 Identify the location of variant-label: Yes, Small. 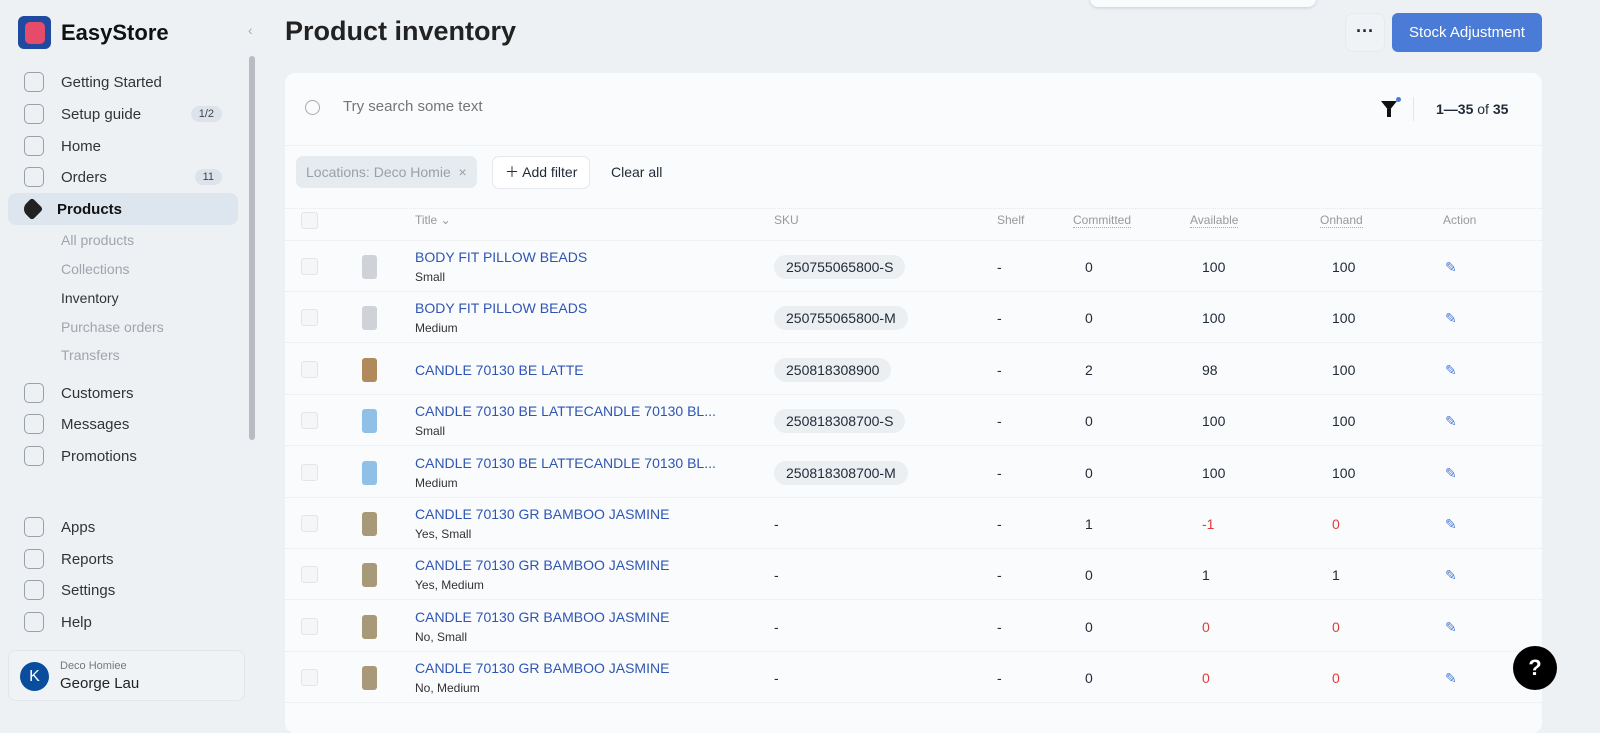
(443, 534).